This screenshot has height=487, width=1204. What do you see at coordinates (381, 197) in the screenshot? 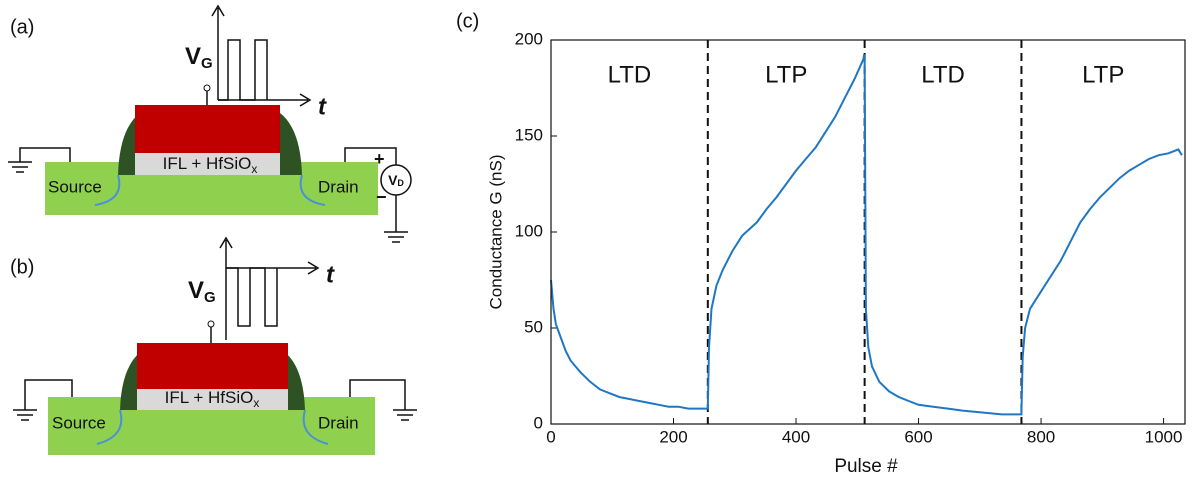
I see `minus: −` at bounding box center [381, 197].